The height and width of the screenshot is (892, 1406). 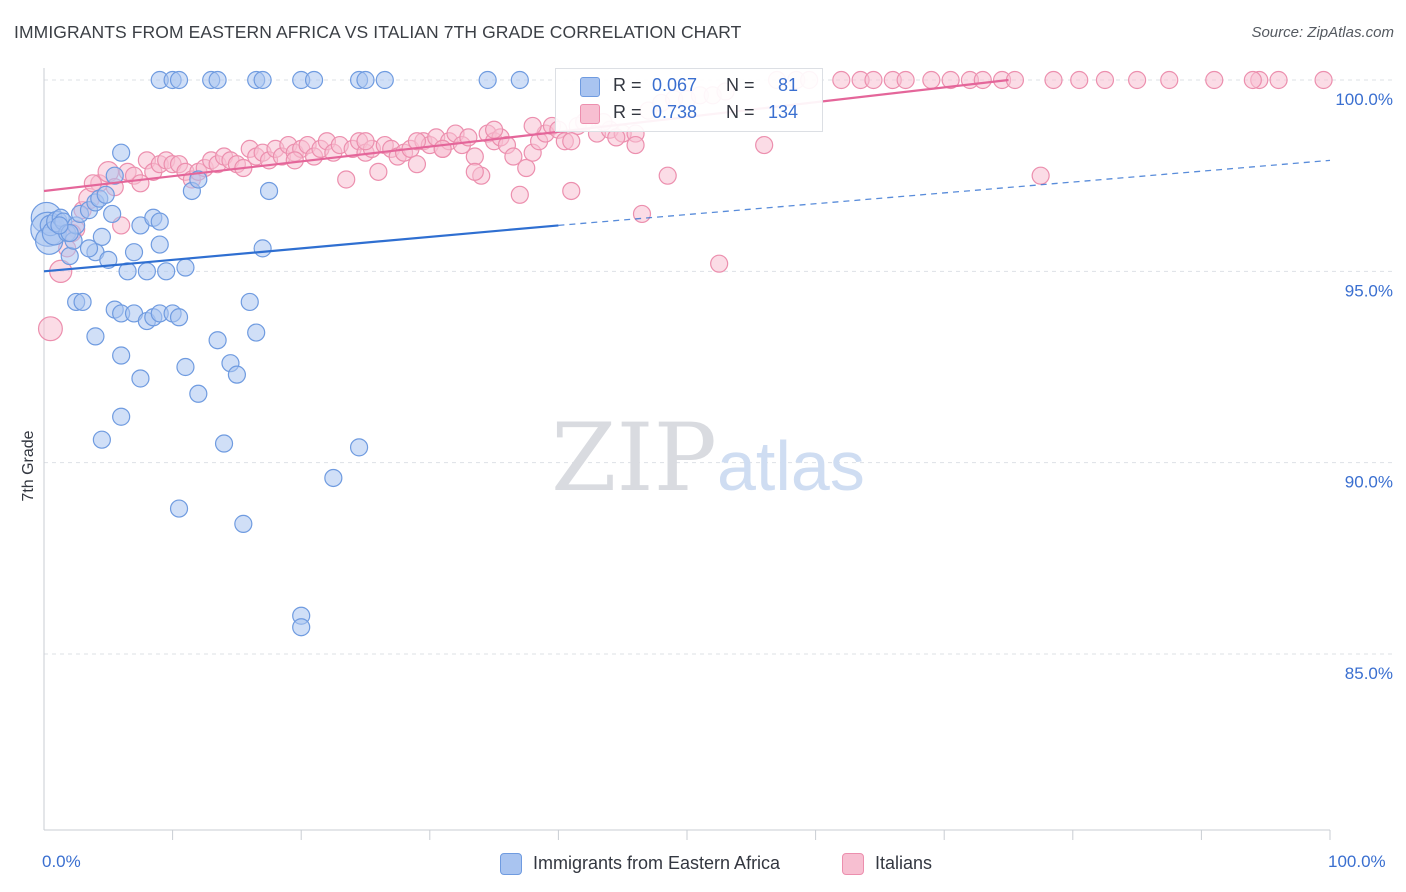 What do you see at coordinates (301, 248) in the screenshot?
I see `trend-line-eastern-africa` at bounding box center [301, 248].